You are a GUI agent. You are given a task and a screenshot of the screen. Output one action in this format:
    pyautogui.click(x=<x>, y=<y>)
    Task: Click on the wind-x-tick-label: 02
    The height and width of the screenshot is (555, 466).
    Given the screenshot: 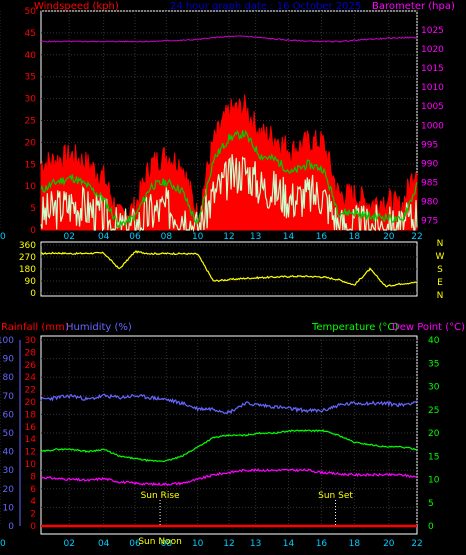 What is the action you would take?
    pyautogui.click(x=68, y=237)
    